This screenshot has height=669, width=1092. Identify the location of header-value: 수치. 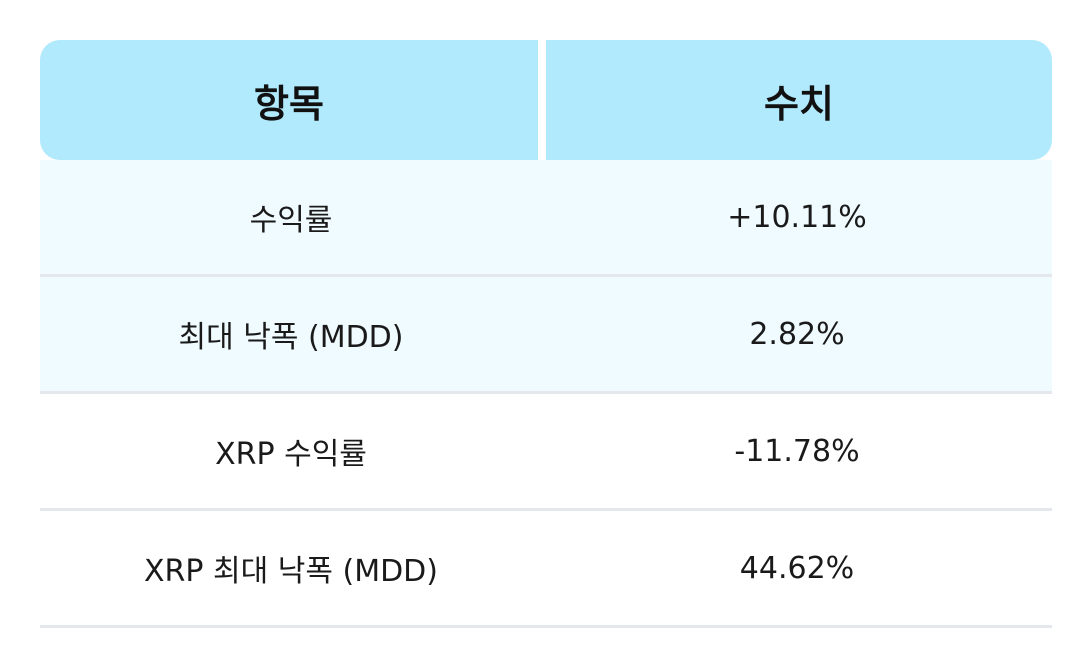
(799, 100).